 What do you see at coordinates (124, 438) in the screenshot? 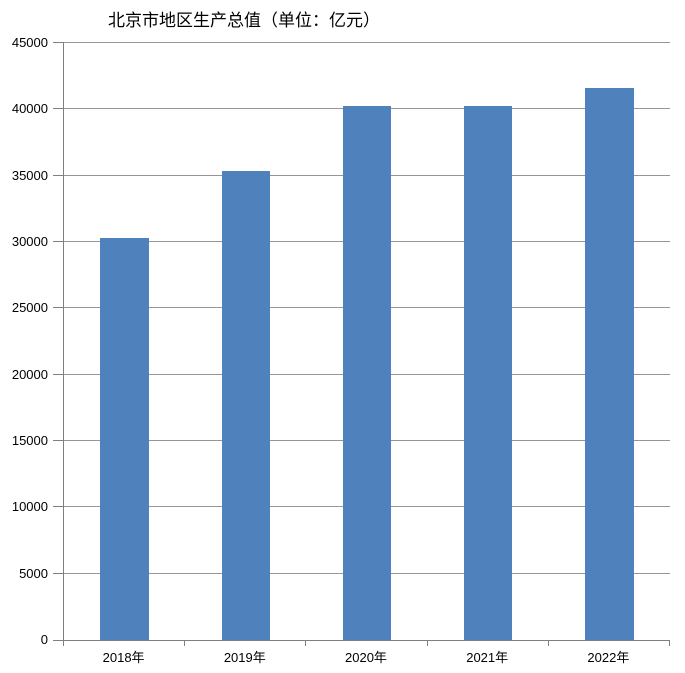
I see `bar-2018年` at bounding box center [124, 438].